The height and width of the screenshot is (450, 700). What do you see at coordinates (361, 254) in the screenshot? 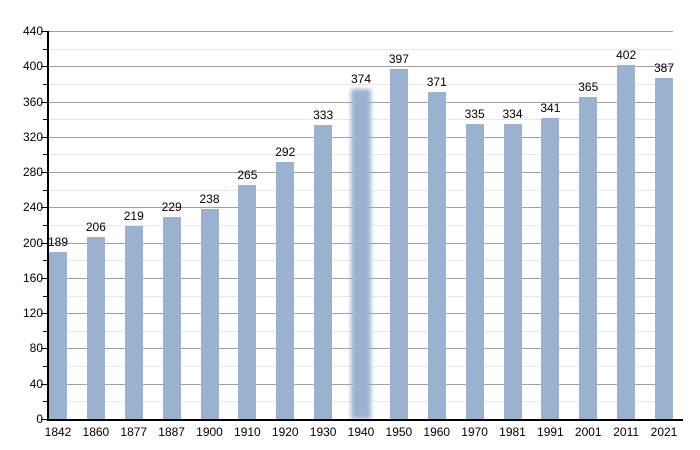
I see `bar-1940` at bounding box center [361, 254].